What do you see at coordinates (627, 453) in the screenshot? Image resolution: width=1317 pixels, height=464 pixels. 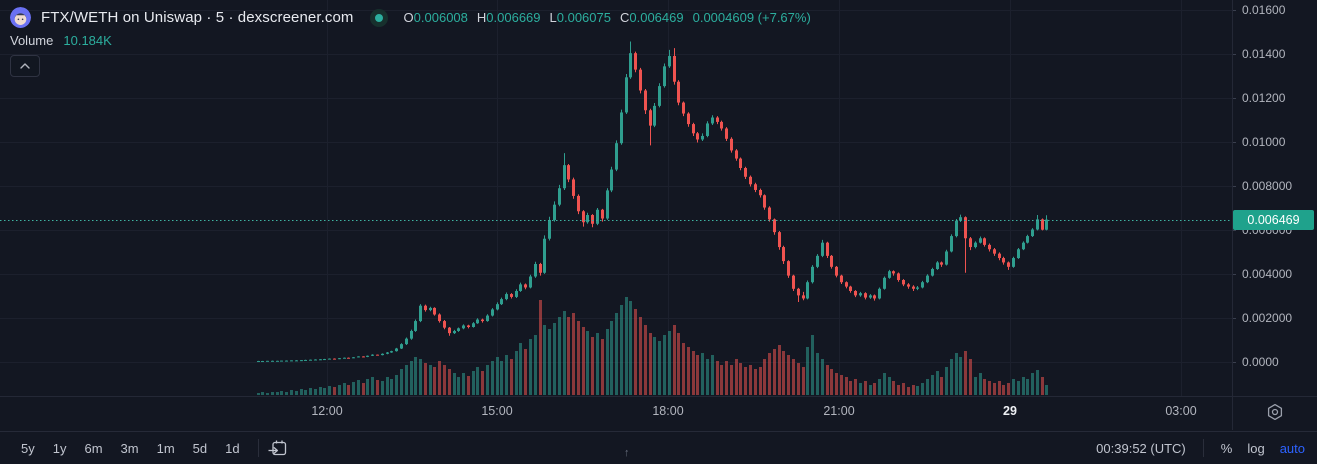 I see `expand-pane-arrow-icon: ↑` at bounding box center [627, 453].